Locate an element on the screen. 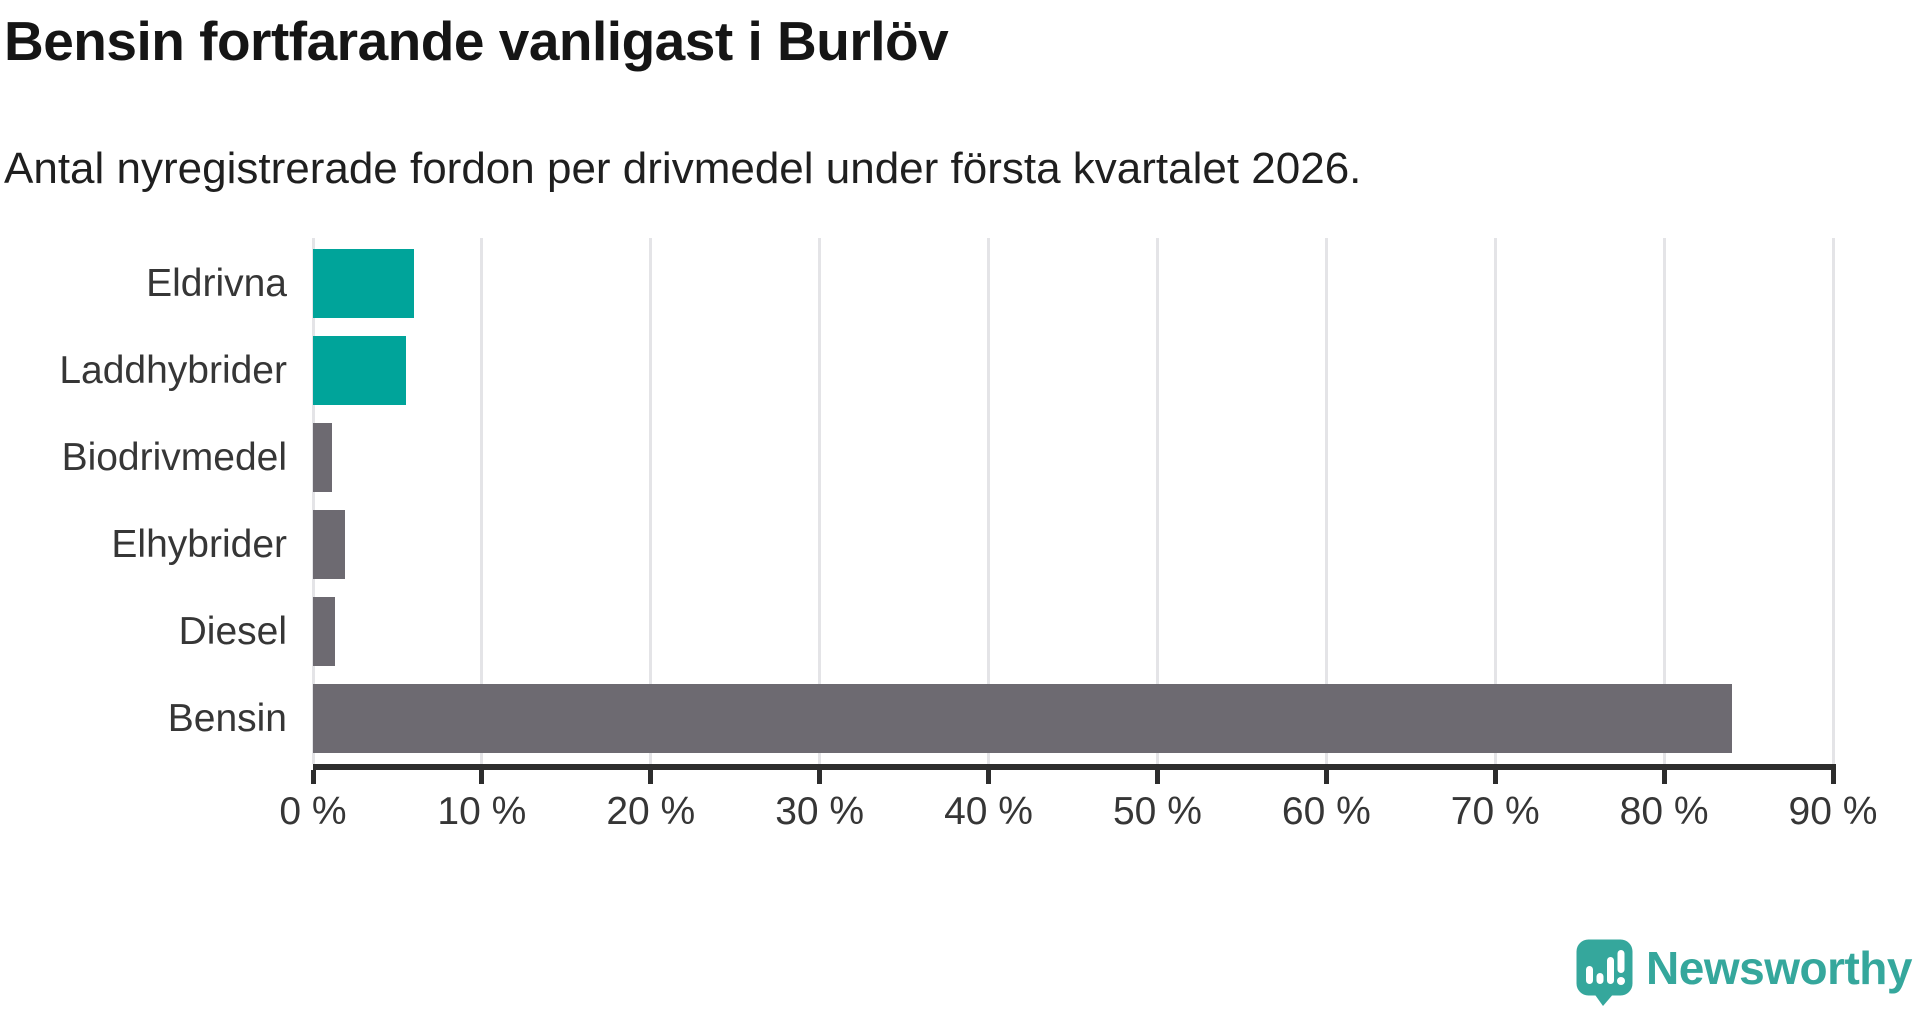 The height and width of the screenshot is (1010, 1920). brand-footer: Newsworthy is located at coordinates (1744, 972).